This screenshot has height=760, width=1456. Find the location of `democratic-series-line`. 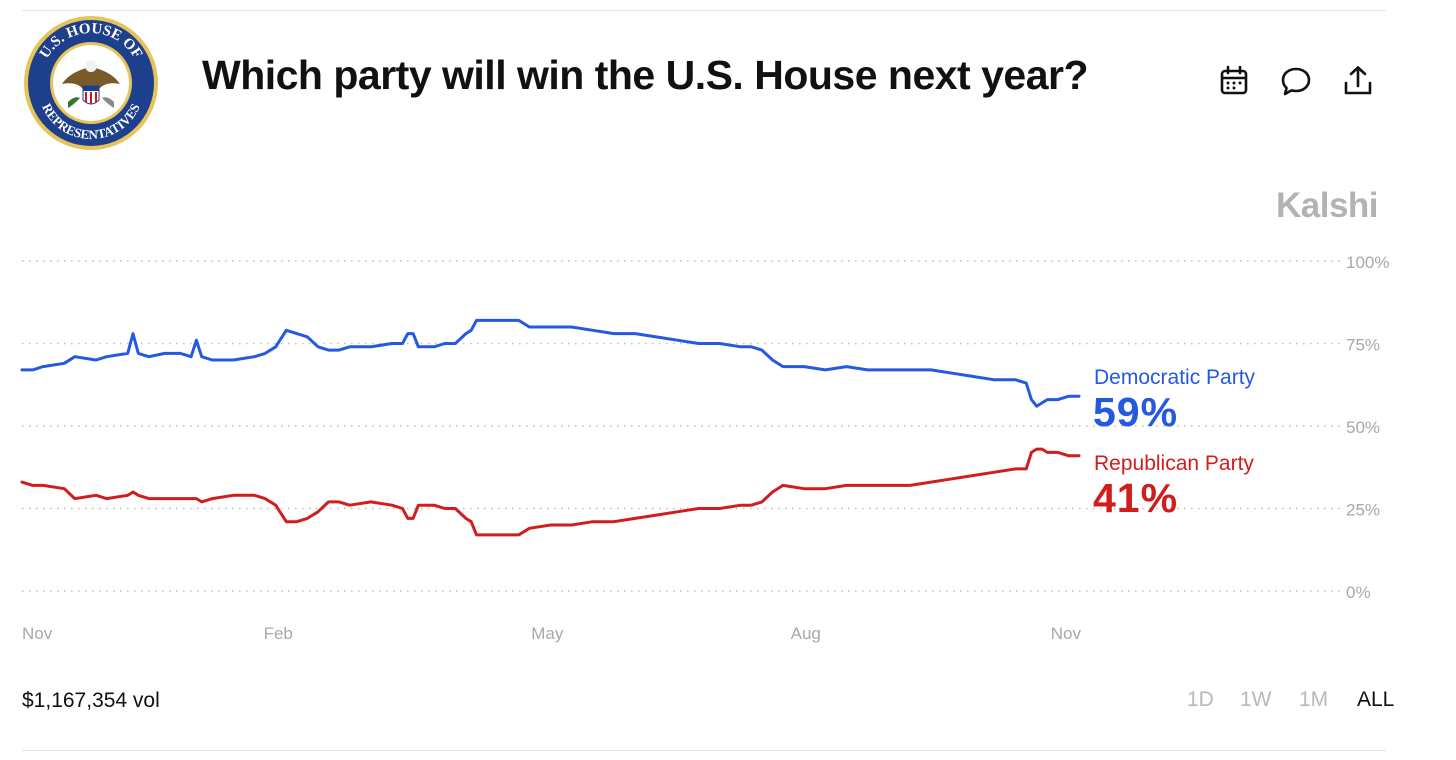

democratic-series-line is located at coordinates (550, 363).